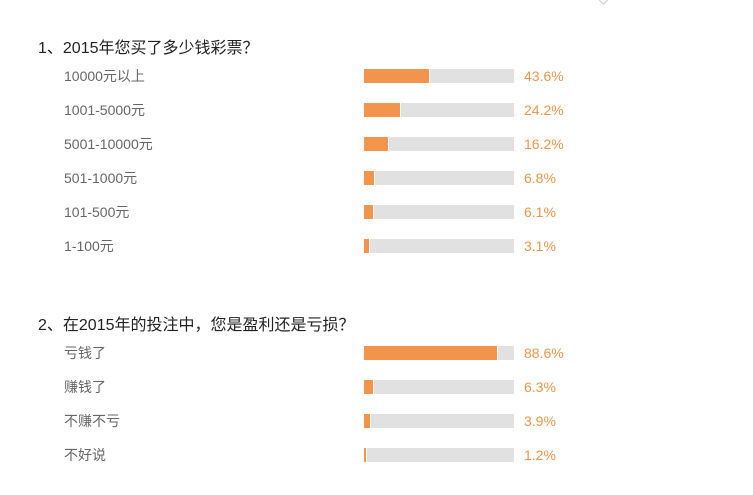  Describe the element at coordinates (97, 212) in the screenshot. I see `option-label: 101-500元` at that location.